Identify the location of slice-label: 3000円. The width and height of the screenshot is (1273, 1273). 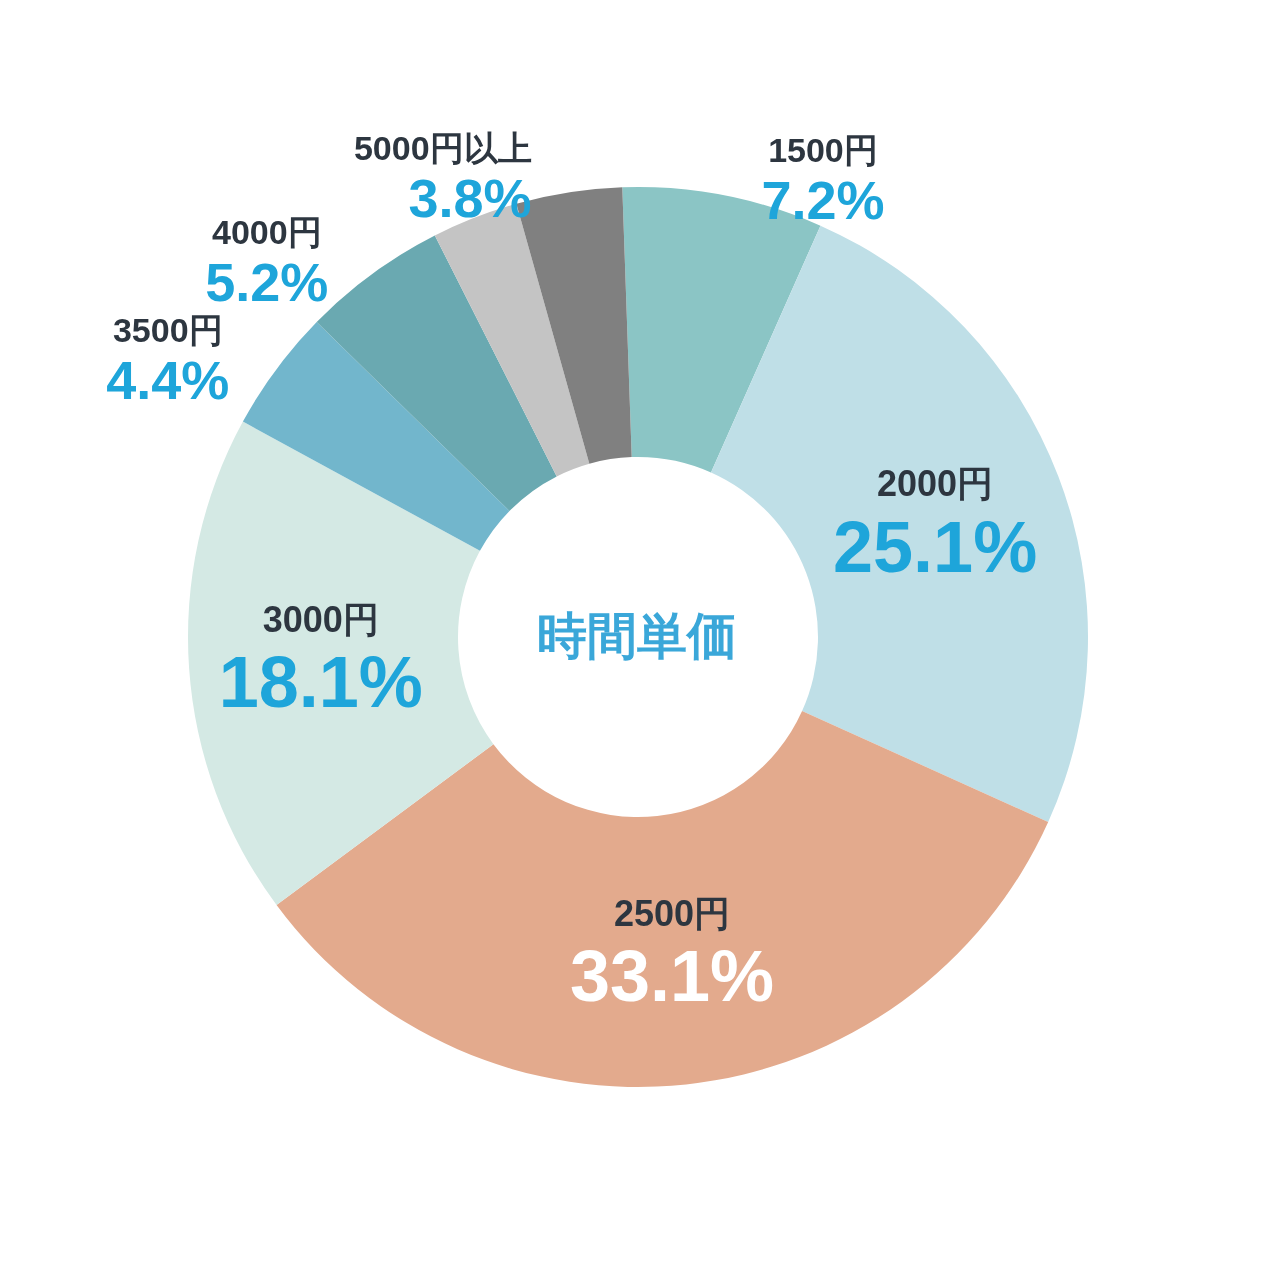
(320, 619).